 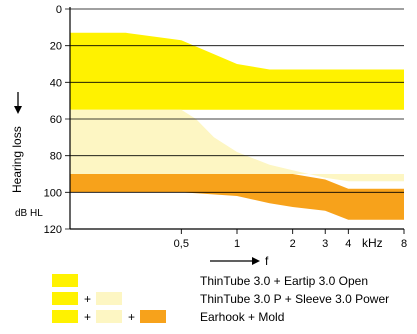 I want to click on y-tick-label: 0, so click(x=59, y=10).